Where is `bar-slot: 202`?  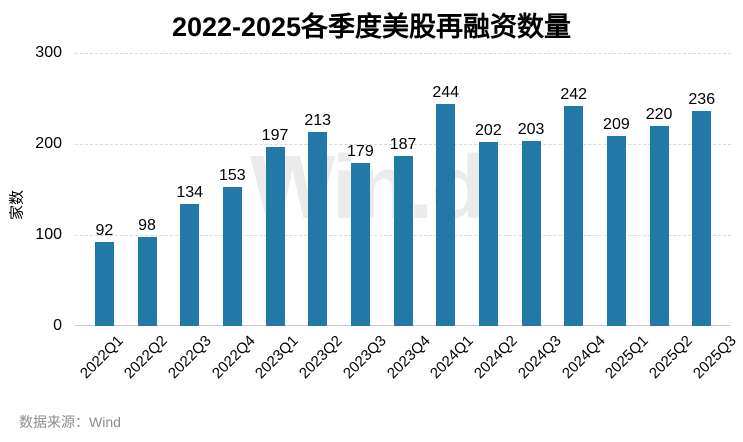 bar-slot: 202 is located at coordinates (488, 189).